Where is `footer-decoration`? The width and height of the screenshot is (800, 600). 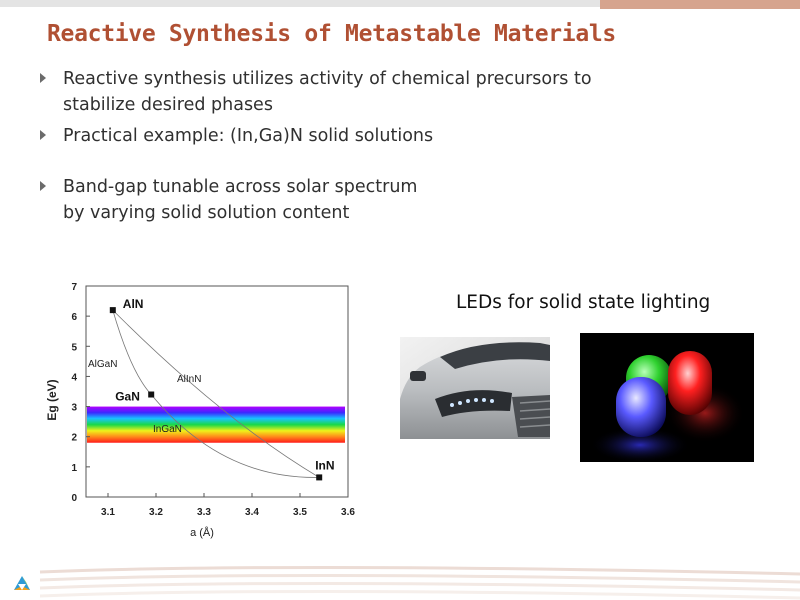
footer-decoration is located at coordinates (407, 582).